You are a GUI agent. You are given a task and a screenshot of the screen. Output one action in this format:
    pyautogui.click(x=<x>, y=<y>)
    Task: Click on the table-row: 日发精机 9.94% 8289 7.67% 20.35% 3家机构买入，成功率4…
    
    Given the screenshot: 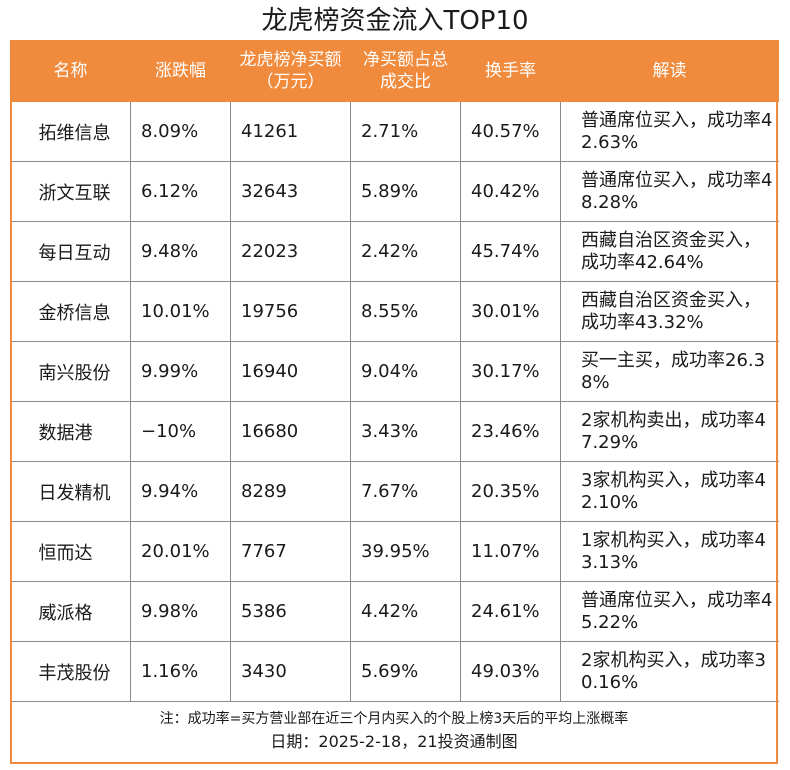 What is the action you would take?
    pyautogui.click(x=394, y=491)
    